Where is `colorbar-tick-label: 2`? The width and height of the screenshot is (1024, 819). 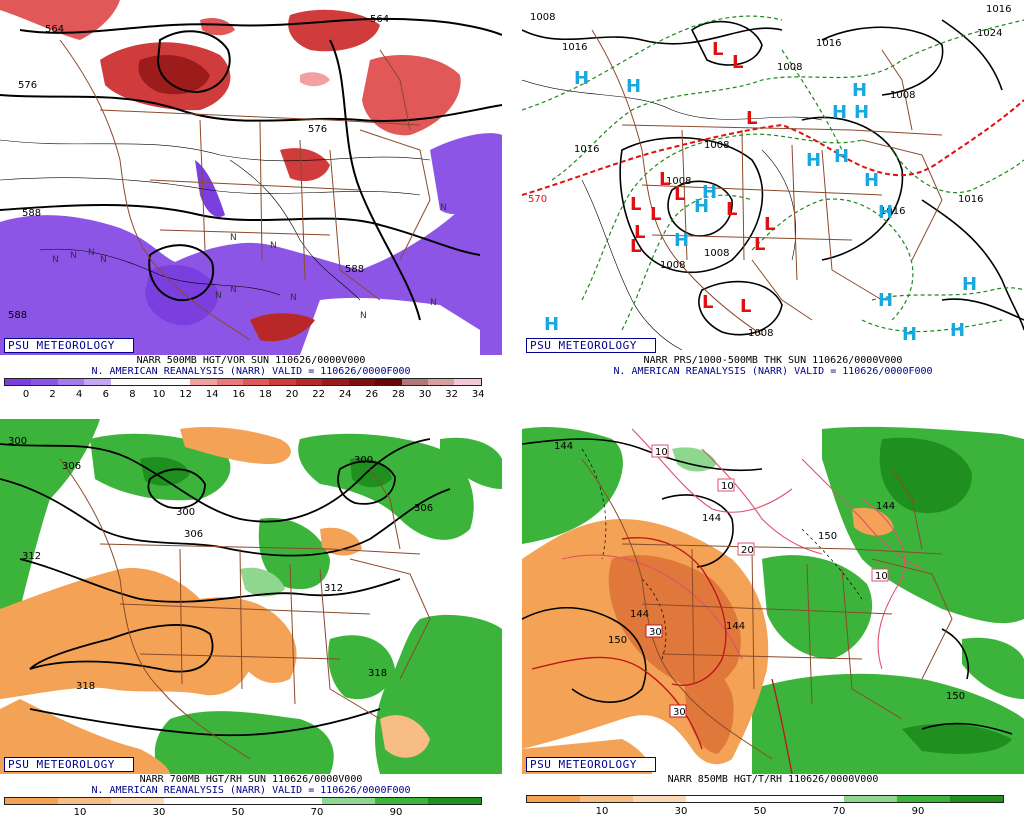
colorbar-tick-label: 2 is located at coordinates (52, 394).